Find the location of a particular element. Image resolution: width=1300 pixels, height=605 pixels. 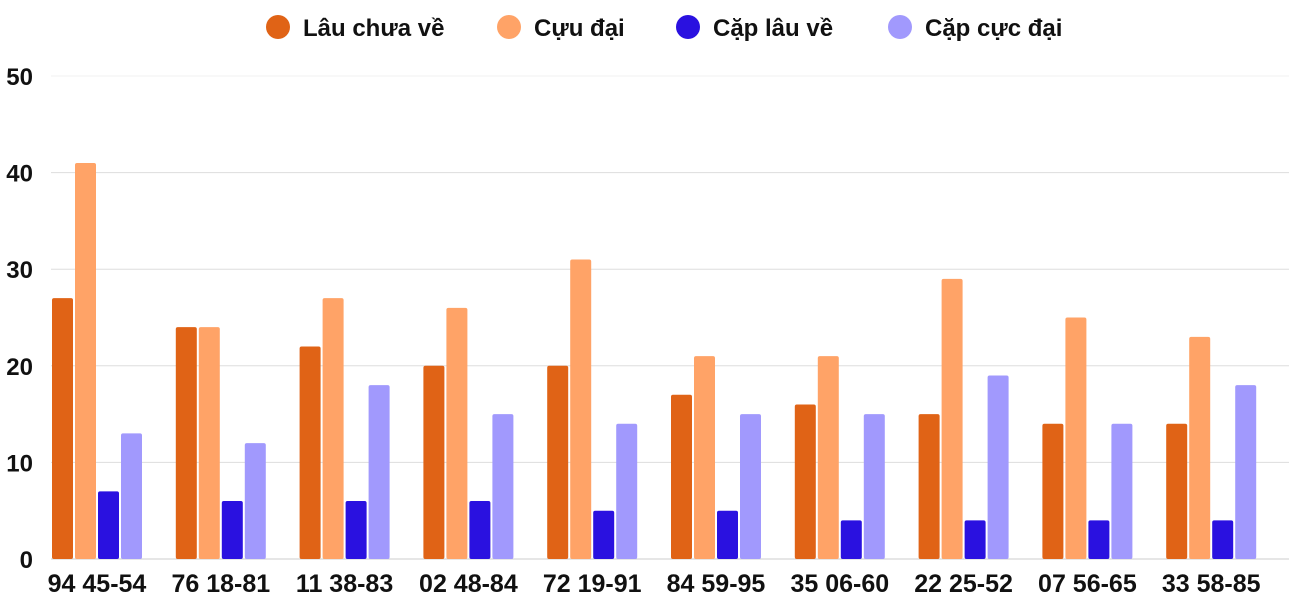

legend-item: Lâu chưa về is located at coordinates (355, 28).